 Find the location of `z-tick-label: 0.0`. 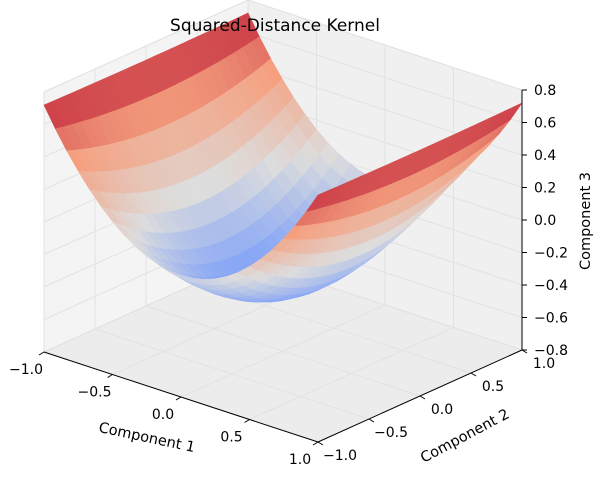

z-tick-label: 0.0 is located at coordinates (545, 221).